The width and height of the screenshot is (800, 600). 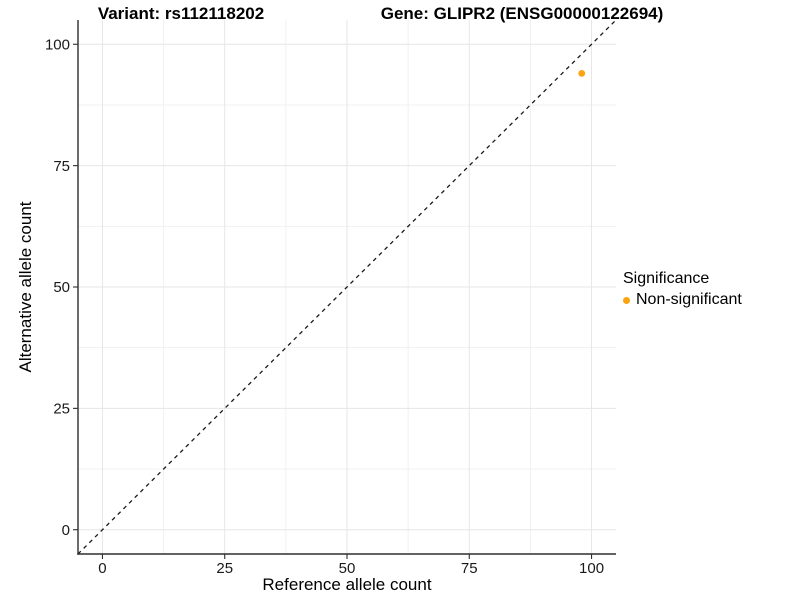 I want to click on y-tick-label: 25, so click(x=61, y=409).